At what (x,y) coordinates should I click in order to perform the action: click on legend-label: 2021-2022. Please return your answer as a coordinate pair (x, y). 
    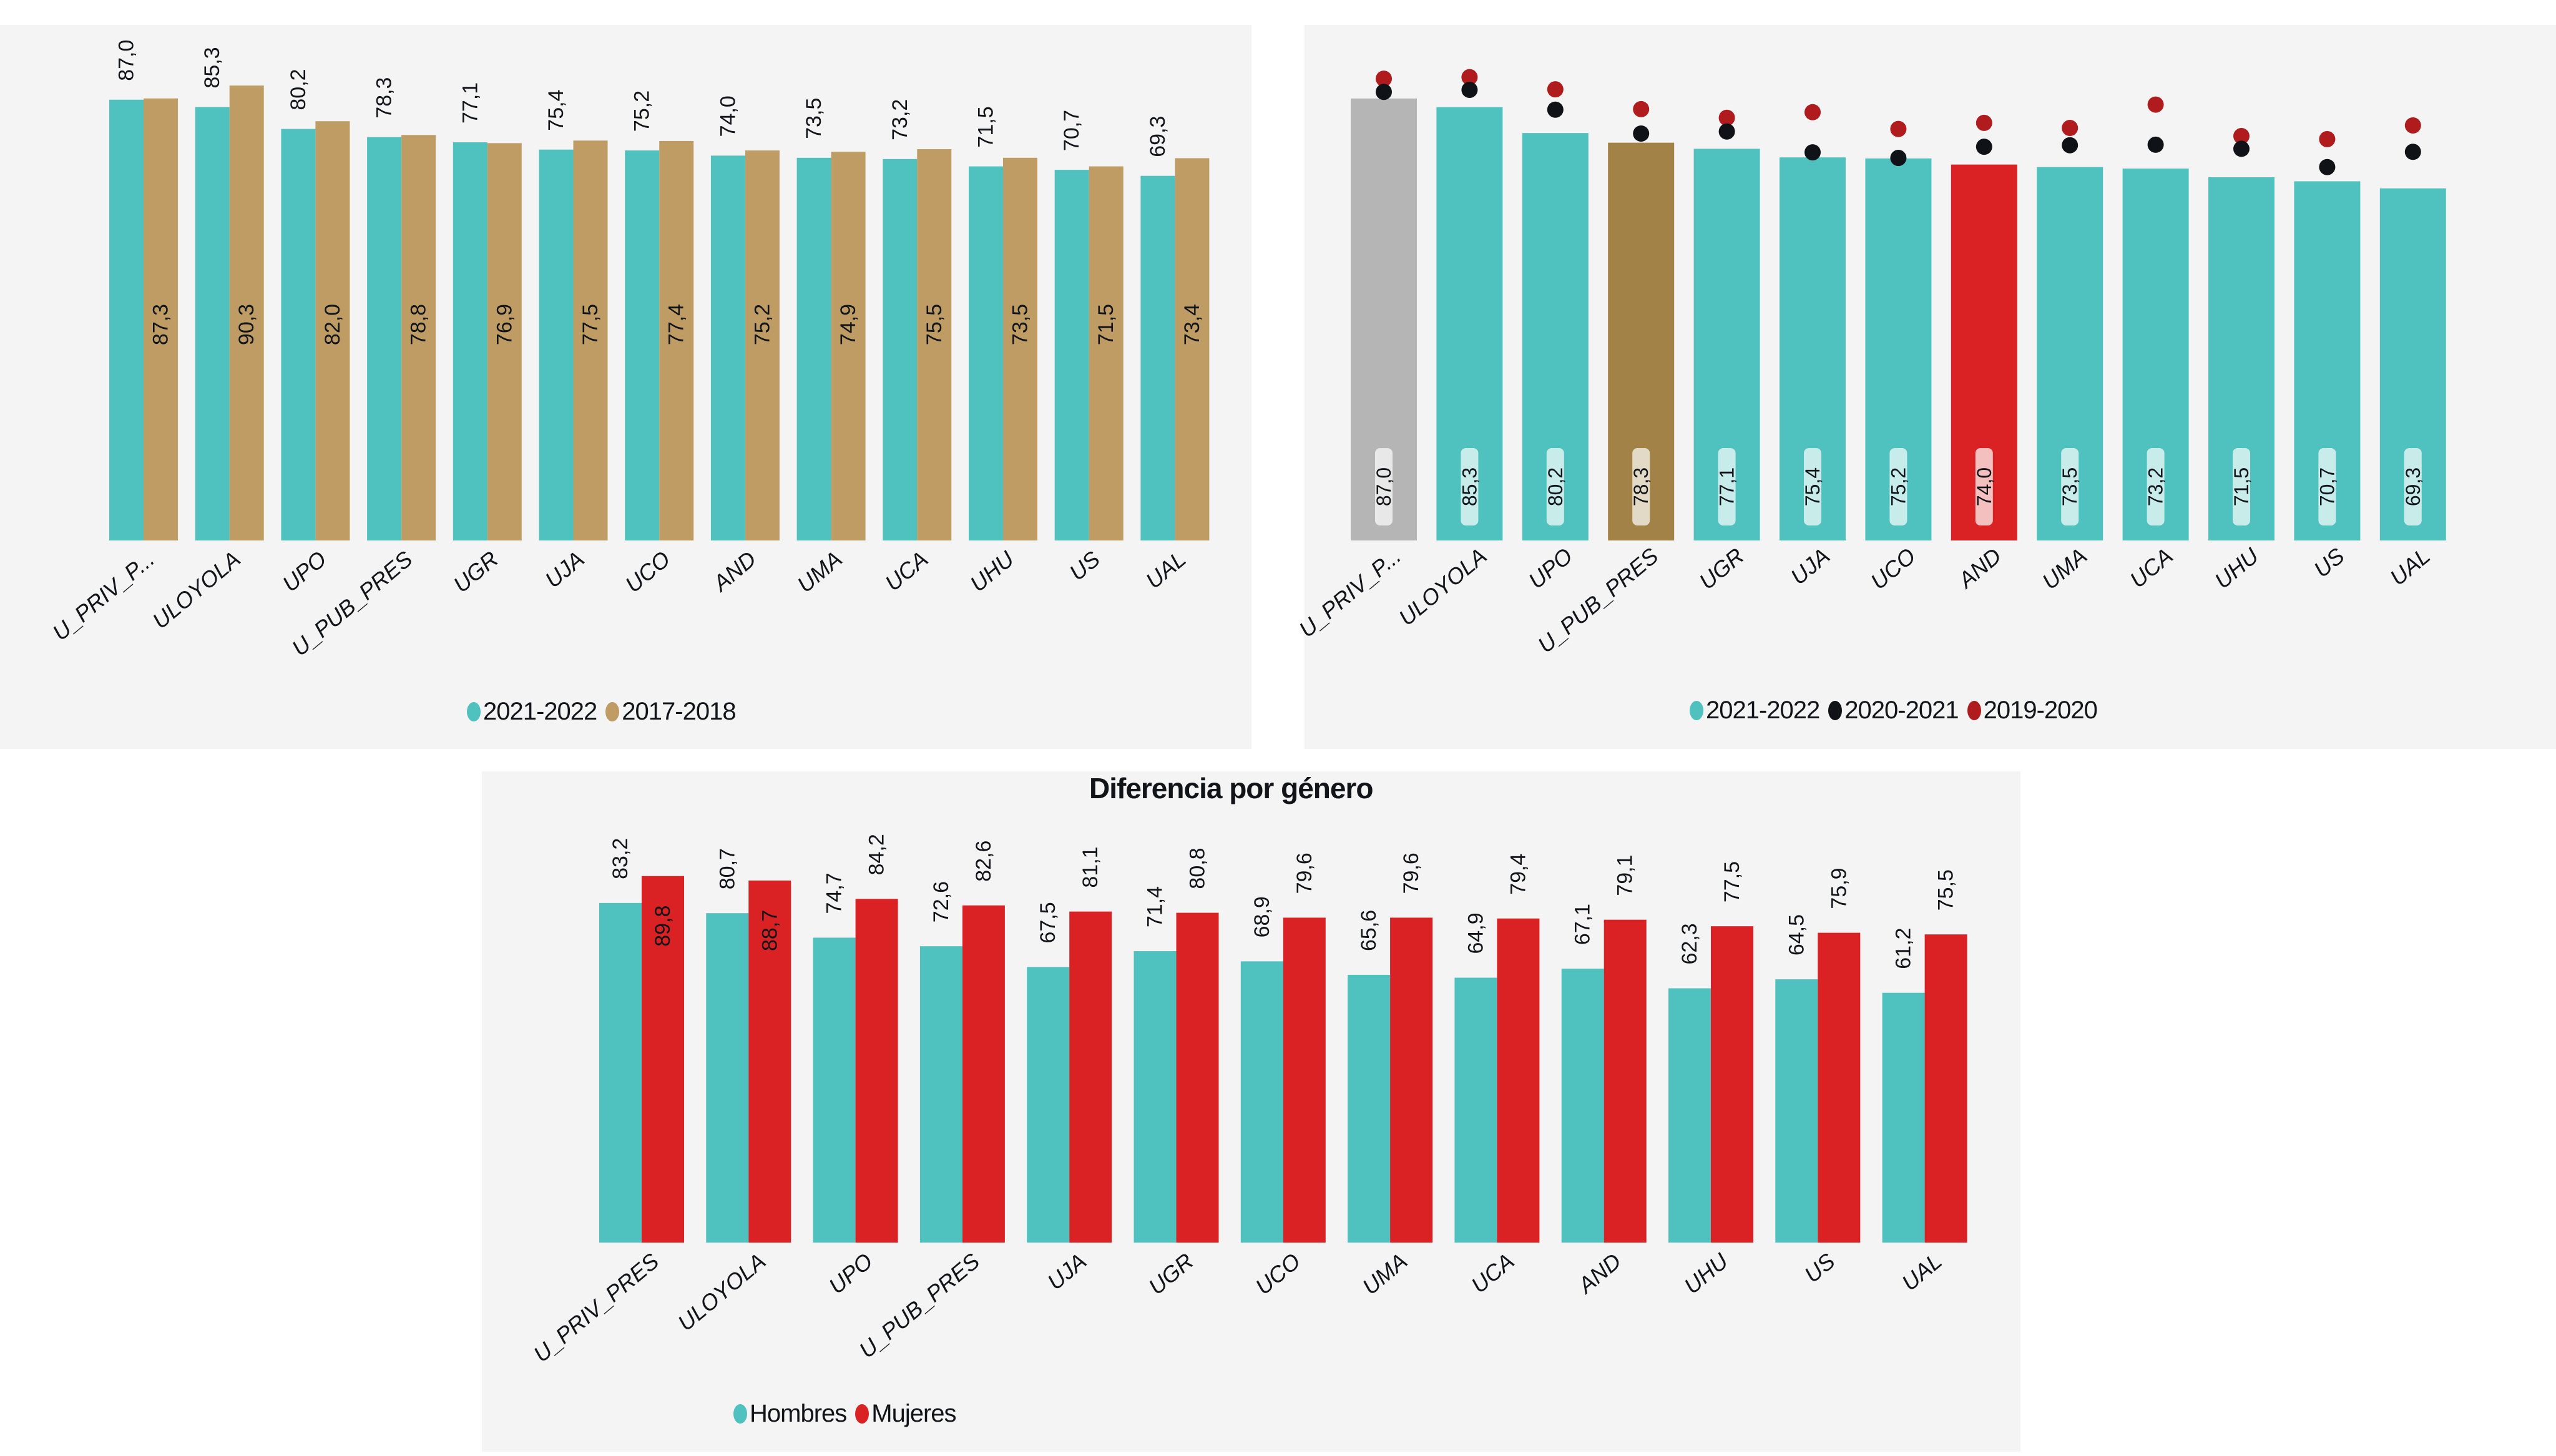
    Looking at the image, I should click on (540, 711).